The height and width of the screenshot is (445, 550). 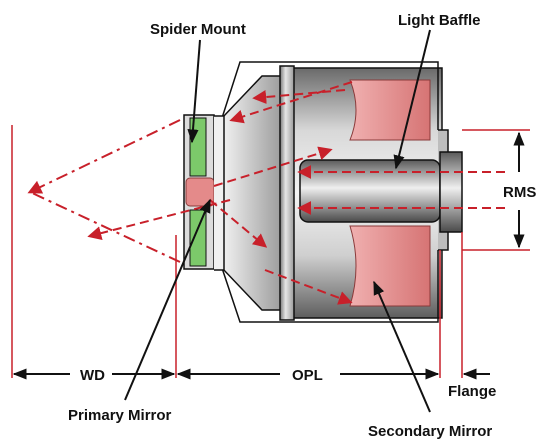 I want to click on label-rms: RMS, so click(x=519, y=192).